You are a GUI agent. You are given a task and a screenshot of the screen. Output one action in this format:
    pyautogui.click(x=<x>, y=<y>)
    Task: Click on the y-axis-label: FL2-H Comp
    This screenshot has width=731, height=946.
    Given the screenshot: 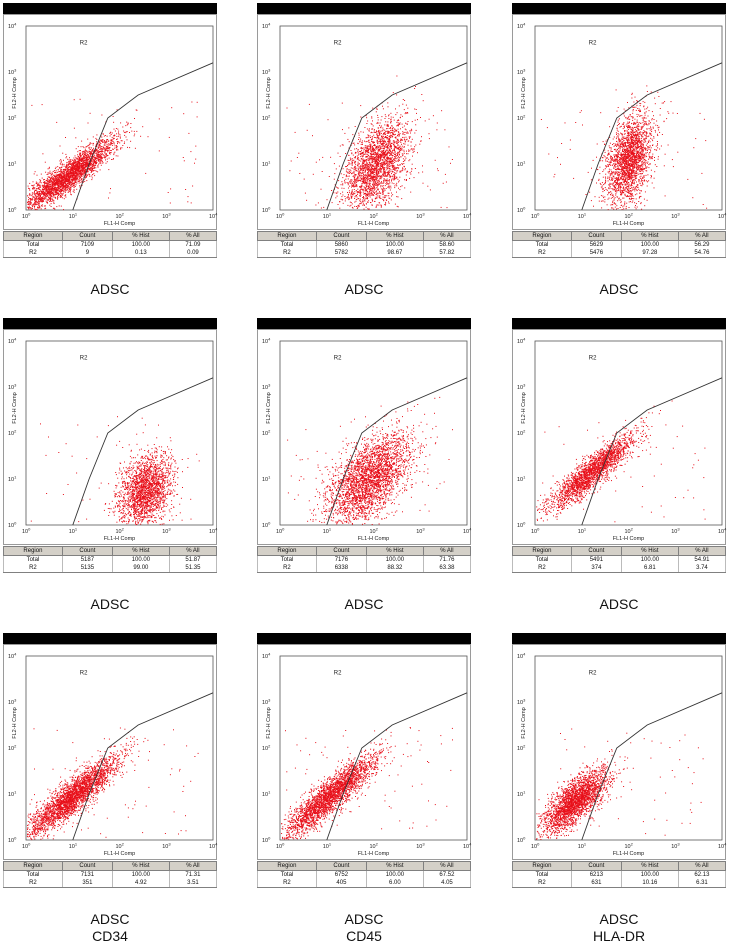 What is the action you would take?
    pyautogui.click(x=15, y=92)
    